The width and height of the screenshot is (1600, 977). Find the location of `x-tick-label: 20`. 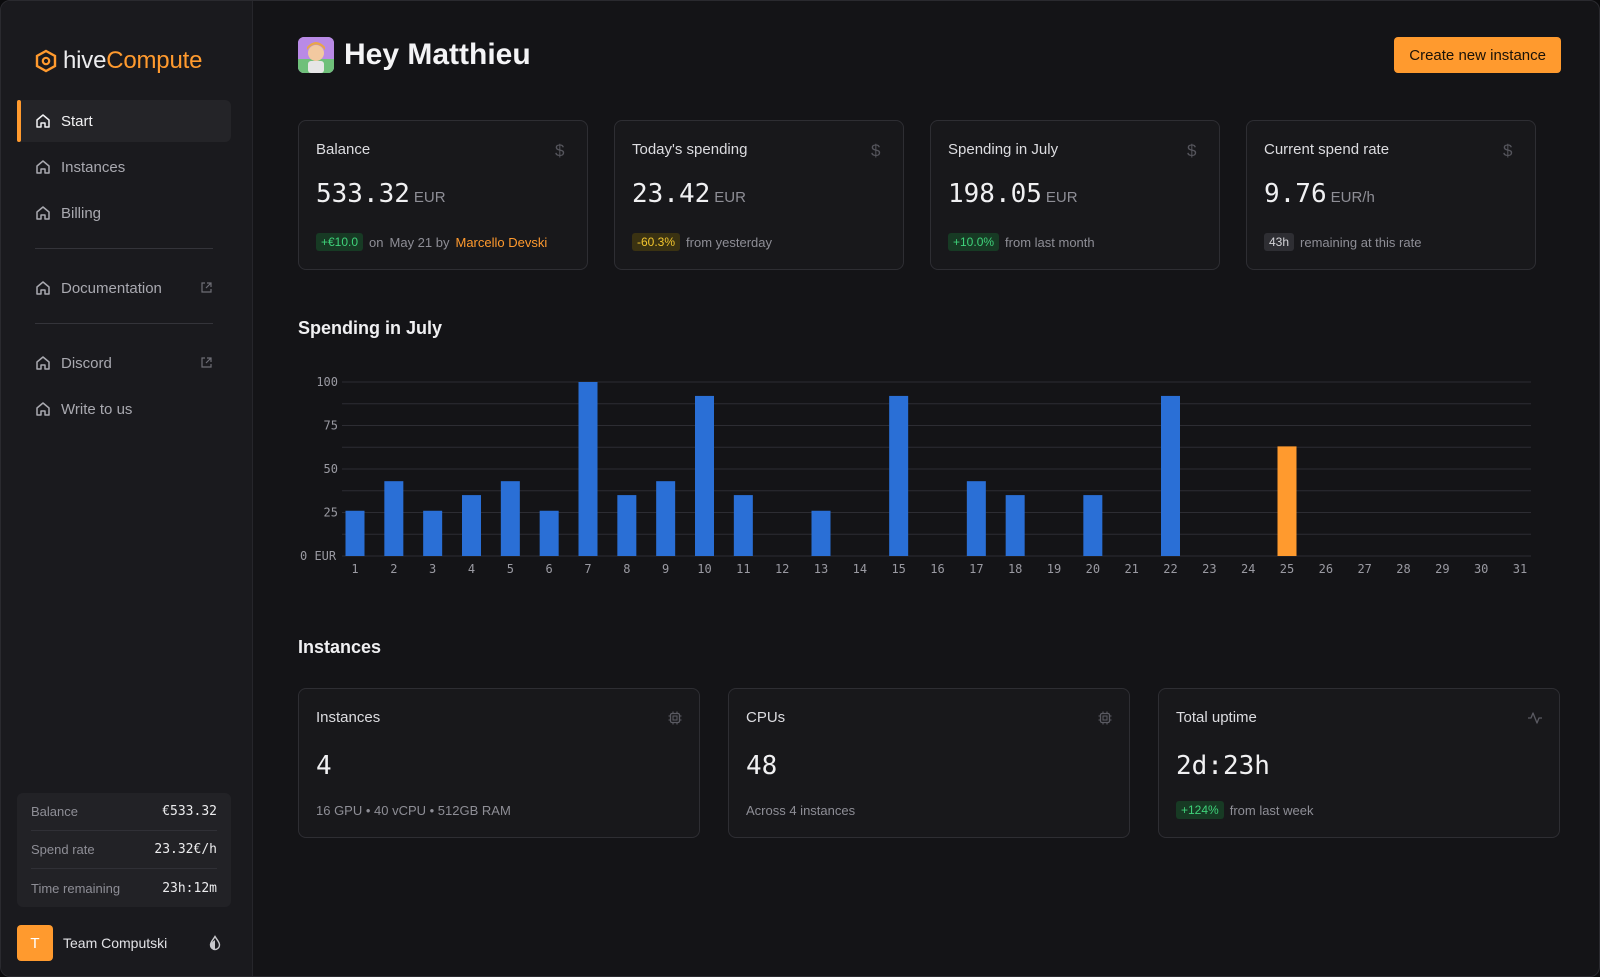

x-tick-label: 20 is located at coordinates (1093, 569).